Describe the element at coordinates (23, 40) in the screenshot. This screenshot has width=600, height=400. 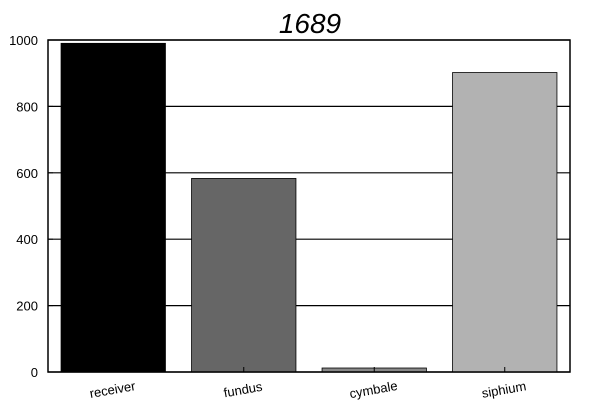
I see `y-tick-label: 1000` at that location.